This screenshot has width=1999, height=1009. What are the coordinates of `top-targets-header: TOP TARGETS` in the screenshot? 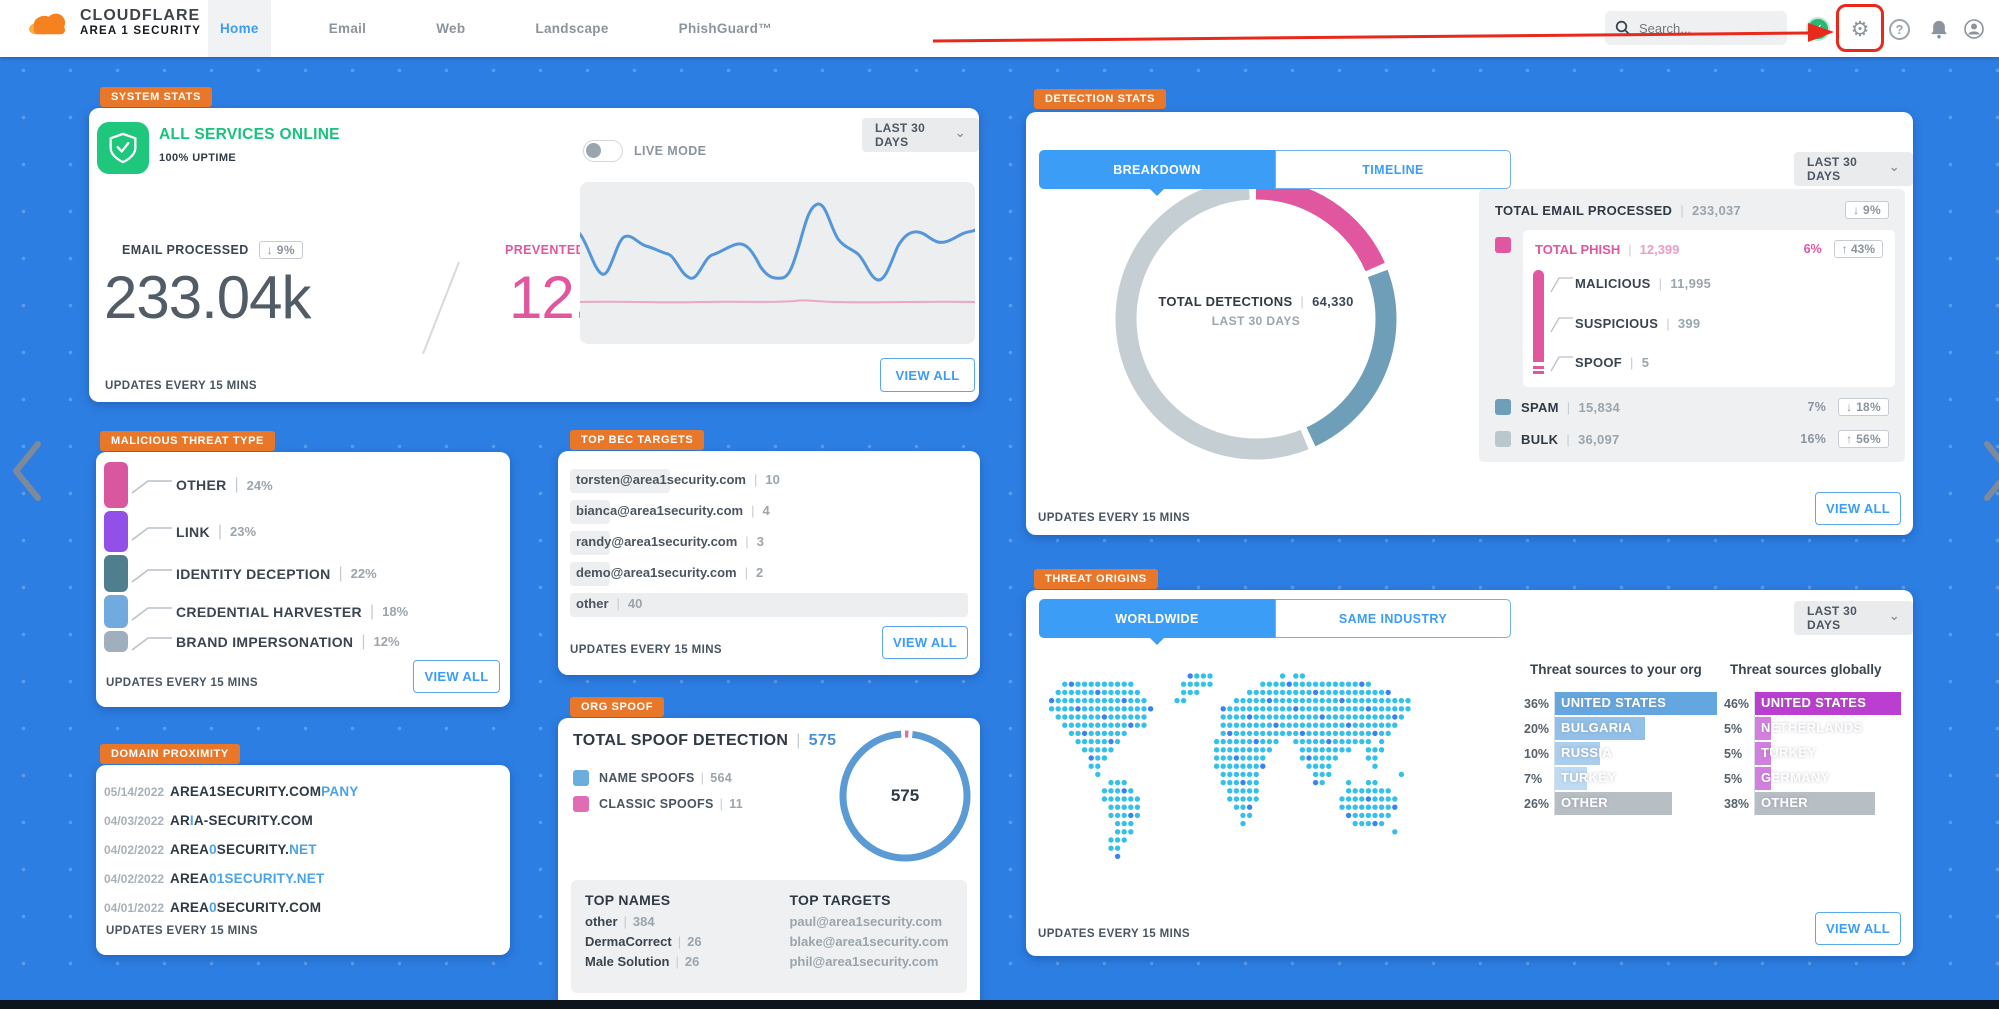 It's located at (840, 900).